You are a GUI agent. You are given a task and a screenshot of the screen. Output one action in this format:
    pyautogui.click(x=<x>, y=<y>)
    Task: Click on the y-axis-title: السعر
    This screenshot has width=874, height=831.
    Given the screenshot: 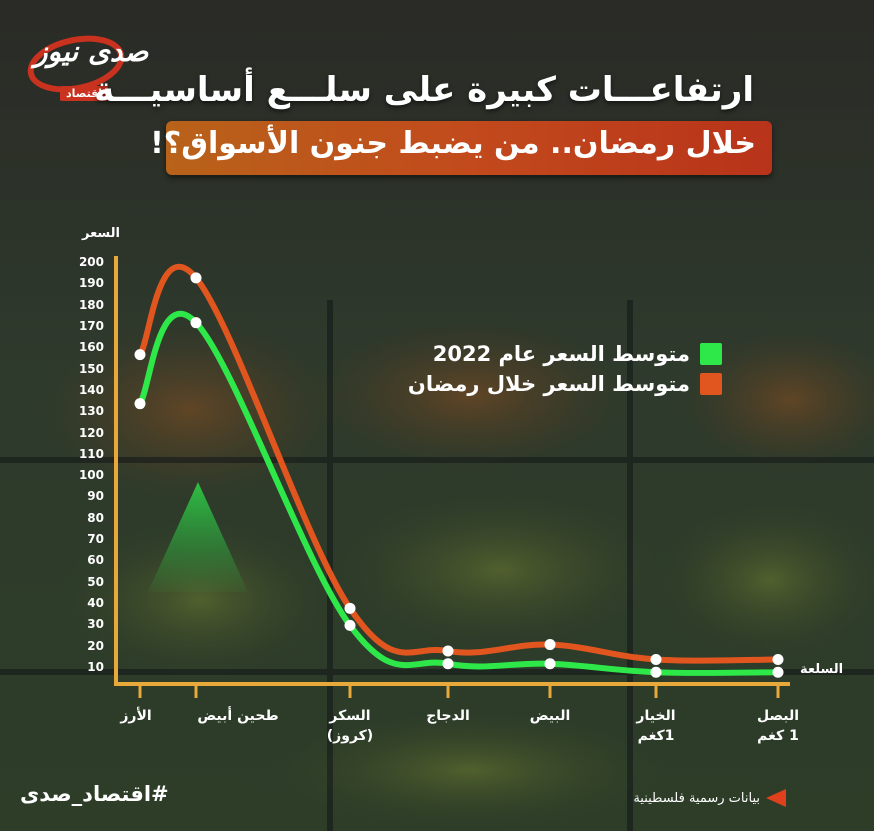 What is the action you would take?
    pyautogui.click(x=101, y=233)
    